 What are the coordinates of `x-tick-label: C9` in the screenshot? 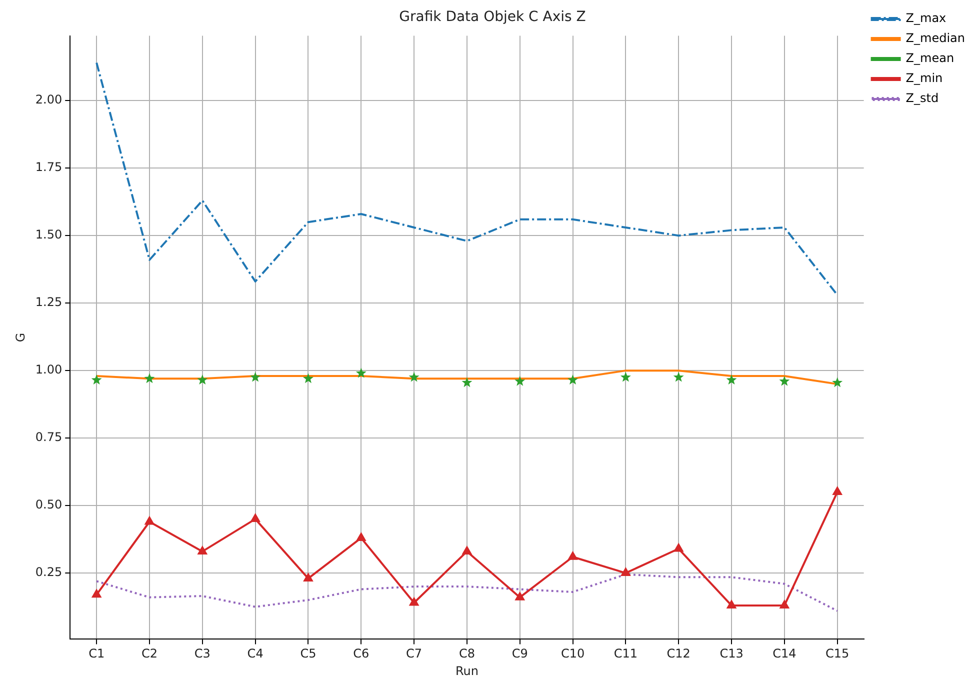 It's located at (520, 653).